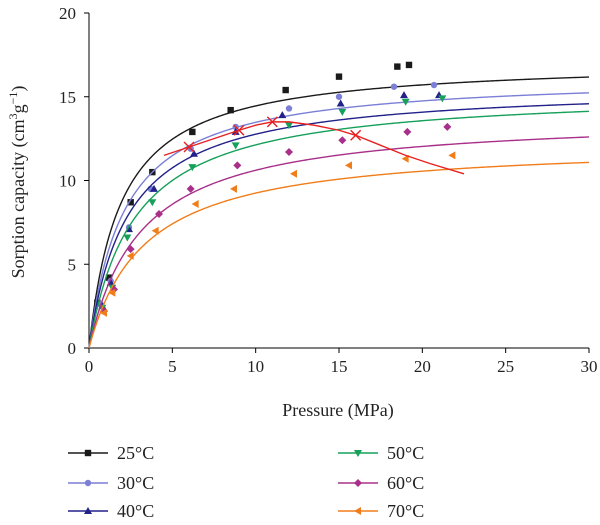 The width and height of the screenshot is (600, 525). I want to click on x-tick-label: 25, so click(505, 366).